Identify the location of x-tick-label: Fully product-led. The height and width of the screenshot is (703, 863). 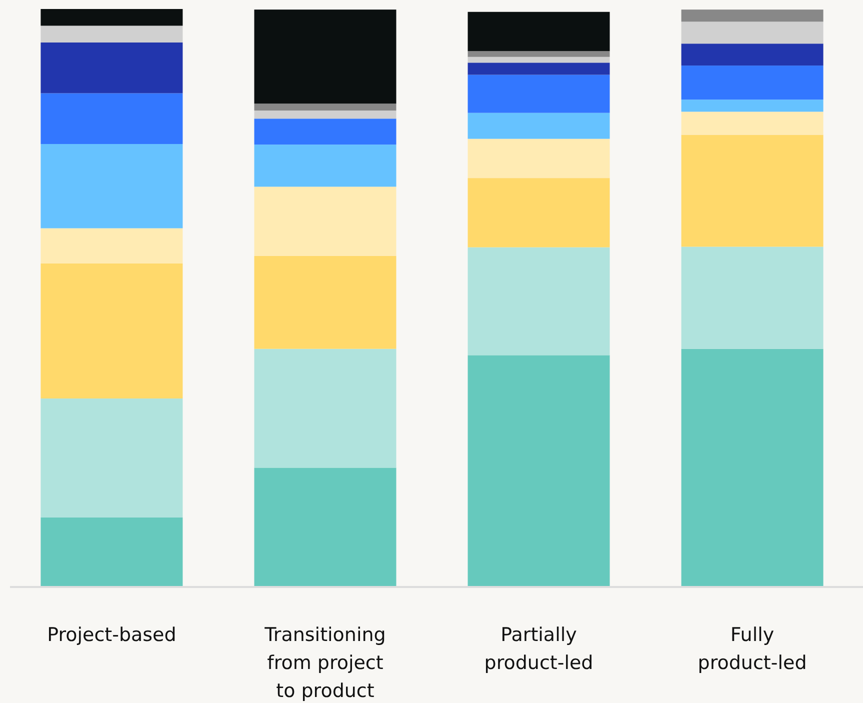
(752, 649).